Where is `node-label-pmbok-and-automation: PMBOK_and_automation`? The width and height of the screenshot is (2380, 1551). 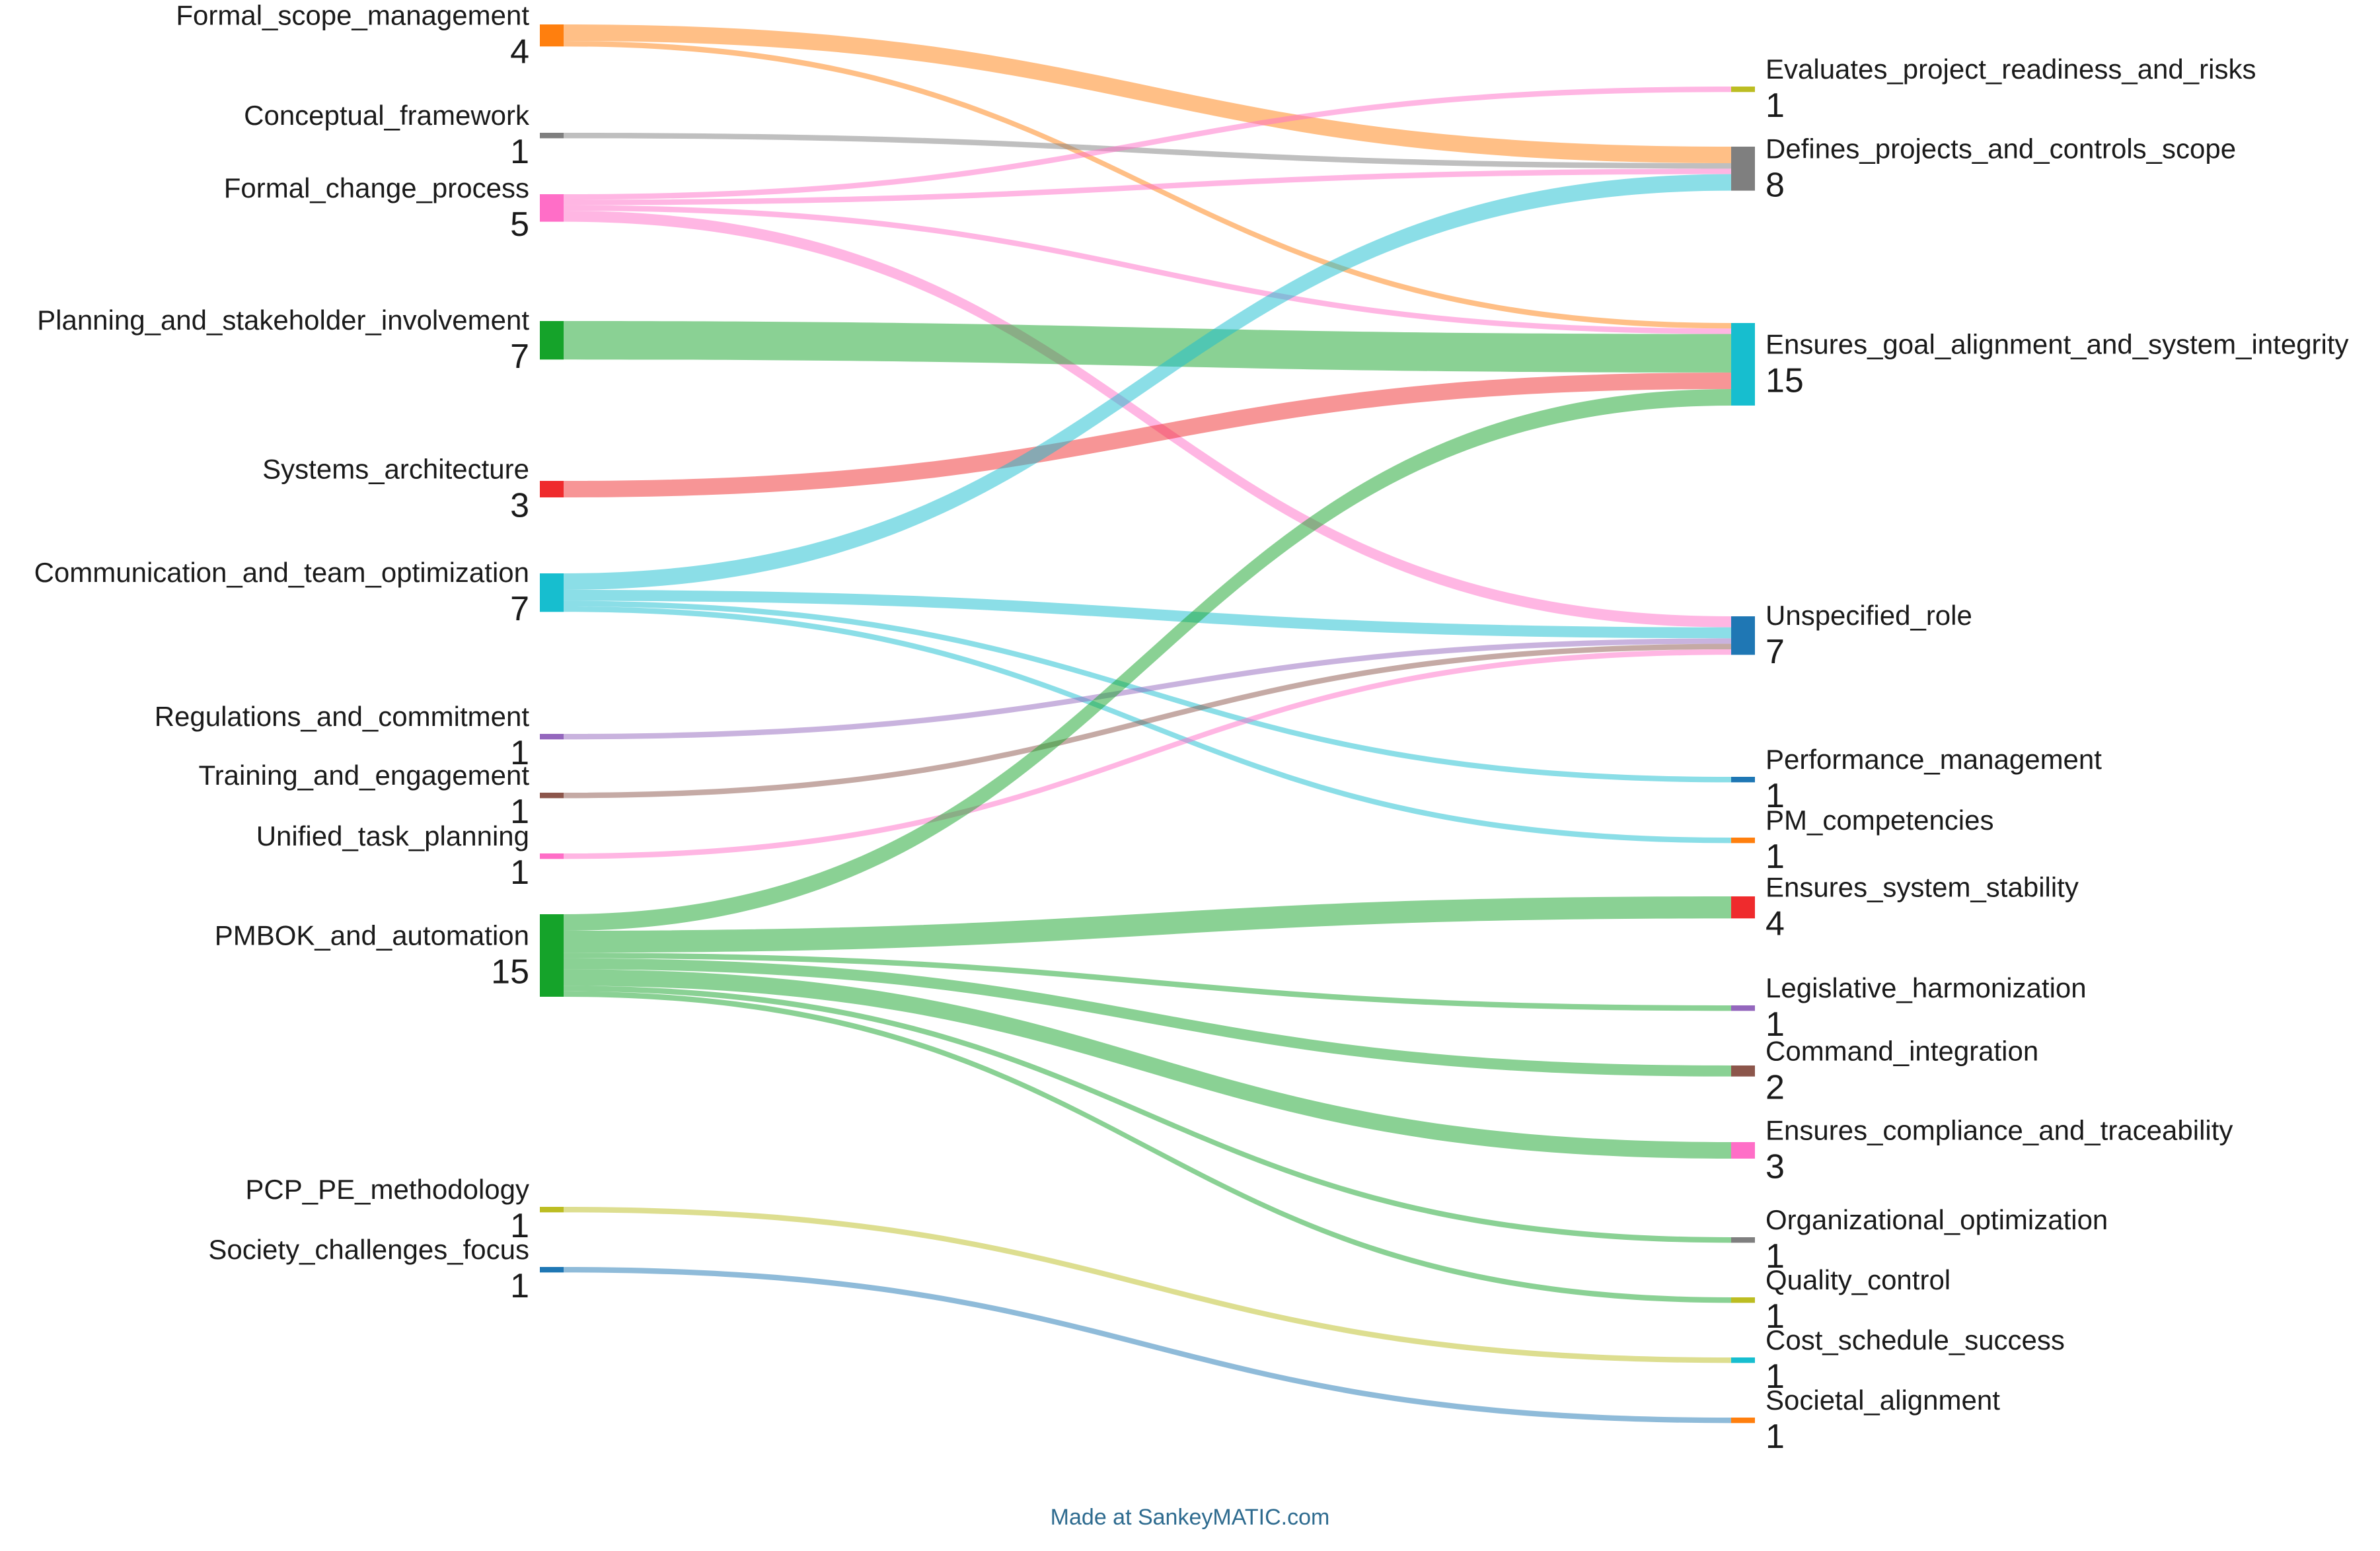
node-label-pmbok-and-automation: PMBOK_and_automation is located at coordinates (372, 935).